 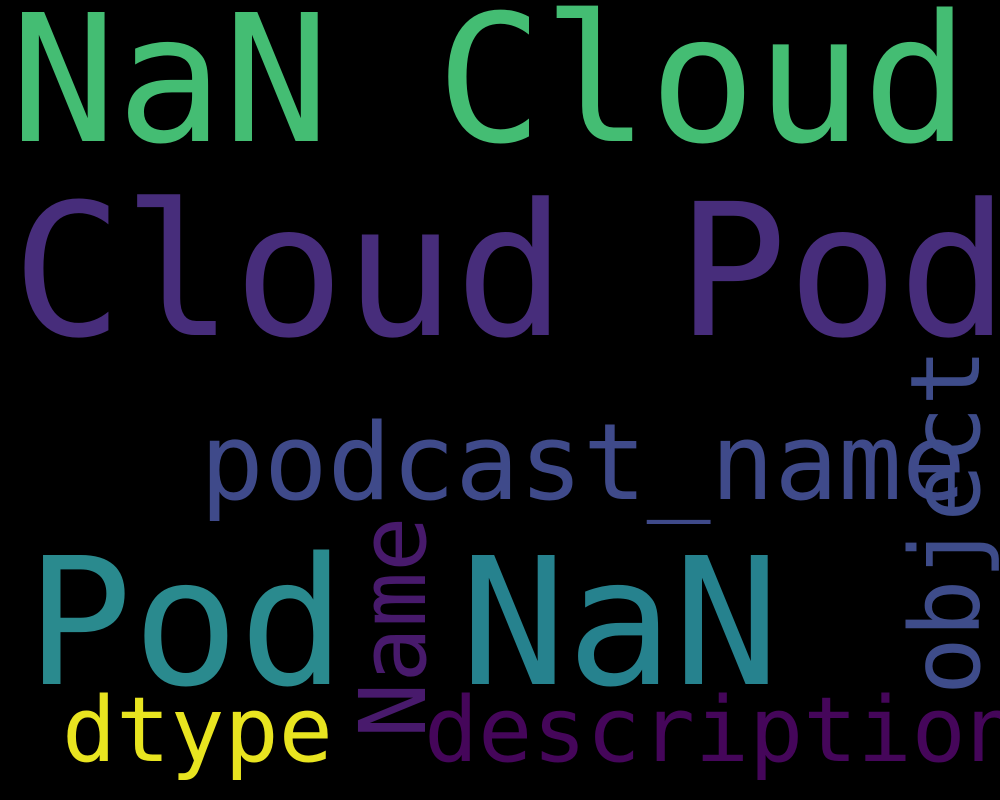 I want to click on word-nan: NaN, so click(x=620, y=623).